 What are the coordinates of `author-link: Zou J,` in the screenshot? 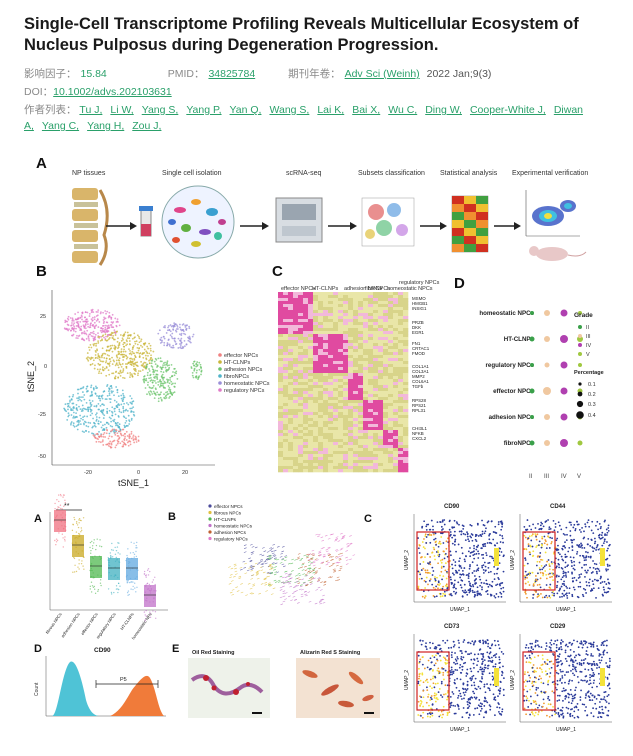 It's located at (147, 126).